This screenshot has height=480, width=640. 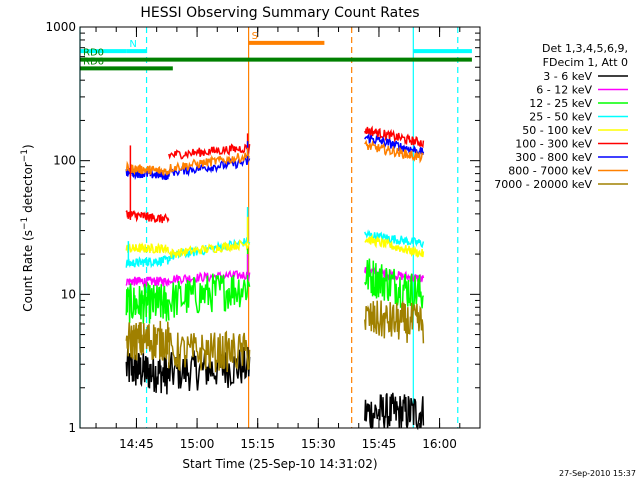 What do you see at coordinates (439, 444) in the screenshot?
I see `x-tick-label: 16:00` at bounding box center [439, 444].